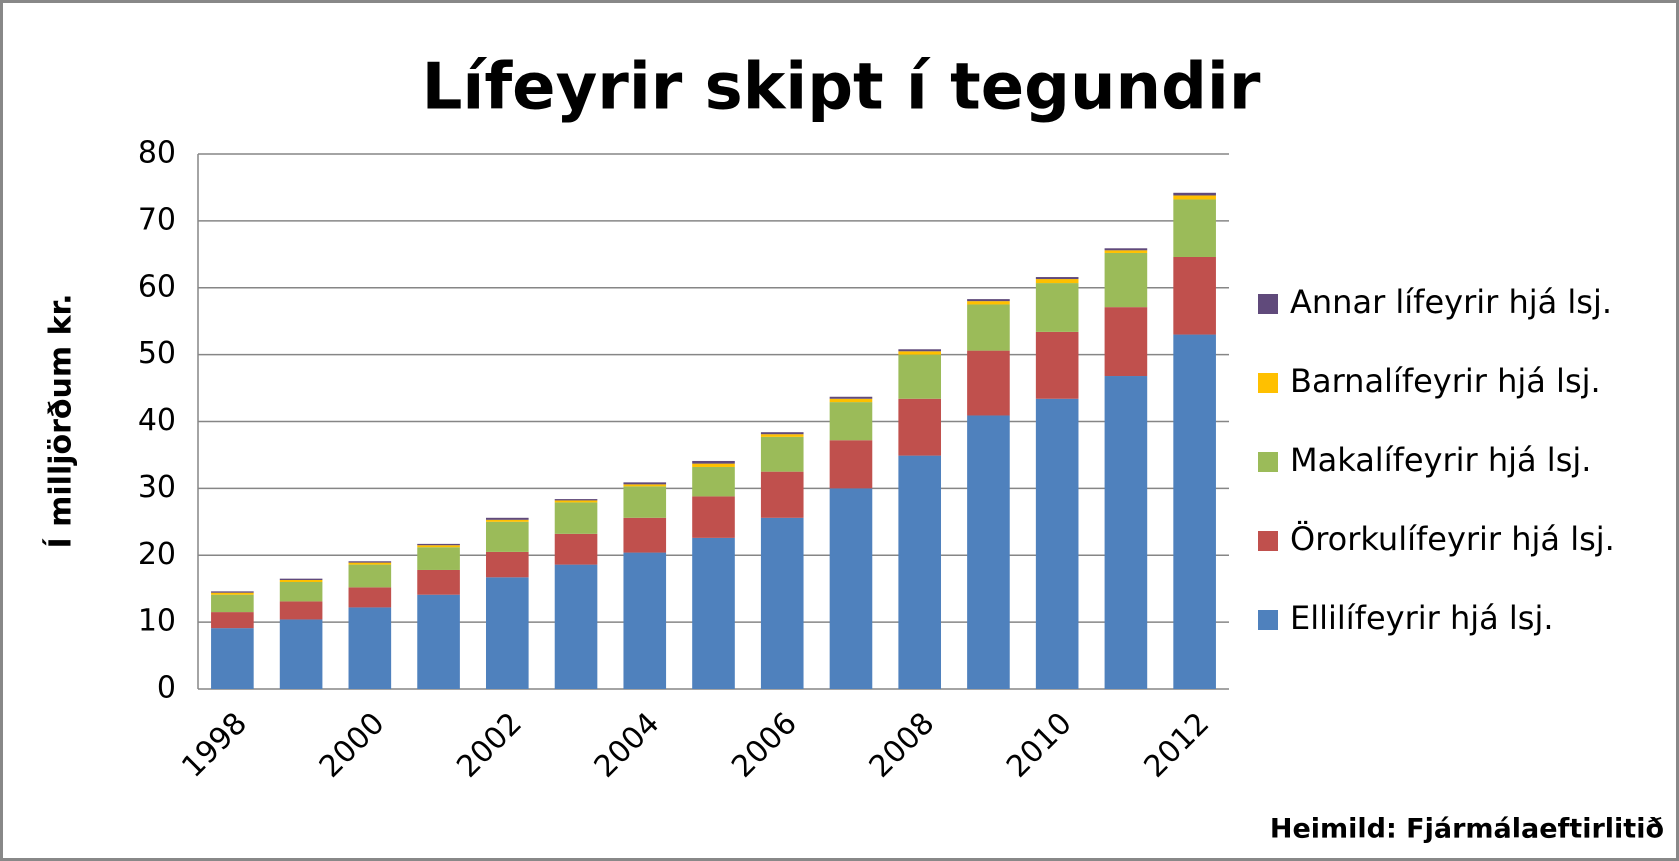  Describe the element at coordinates (1422, 618) in the screenshot. I see `legend-label: Ellilífeyrir hjá lsj.` at that location.